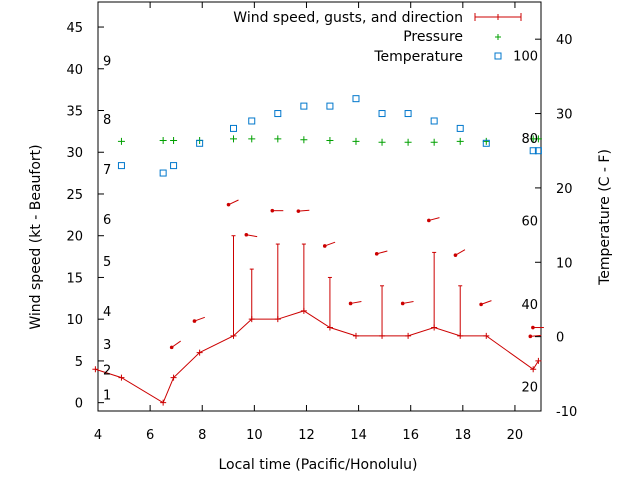 Image resolution: width=640 pixels, height=480 pixels. What do you see at coordinates (74, 153) in the screenshot?
I see `y-tick-label: 30` at bounding box center [74, 153].